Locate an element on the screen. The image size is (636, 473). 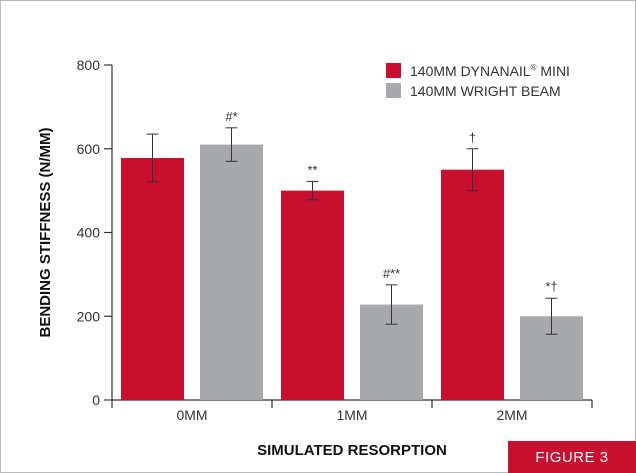
significance-marker: ** is located at coordinates (312, 169).